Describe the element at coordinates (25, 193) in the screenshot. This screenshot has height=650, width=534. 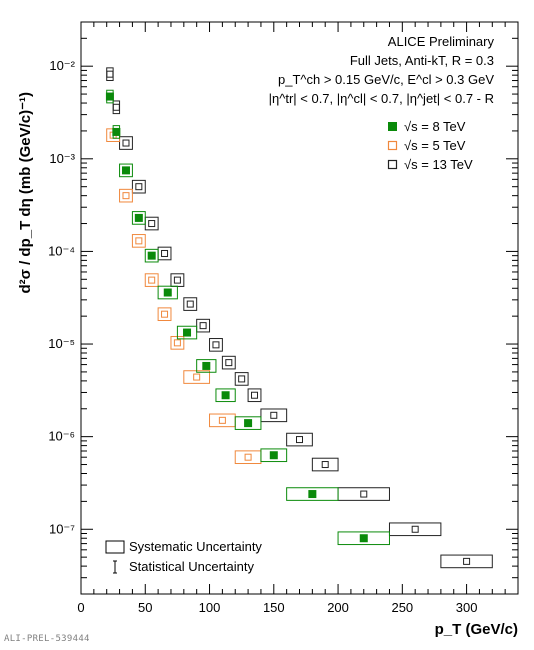
I see `y-axis-title: d²σ / dp_T dη (mb (GeV/c)⁻¹)` at that location.